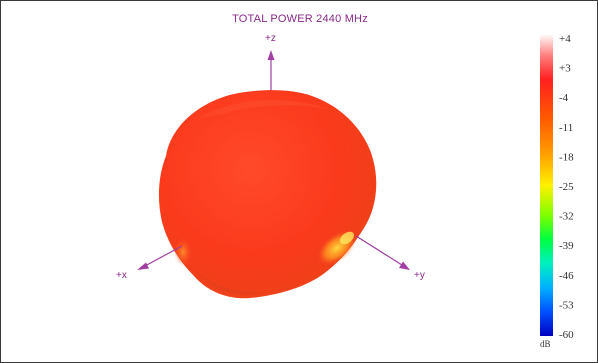 The height and width of the screenshot is (363, 598). I want to click on colorbar-tick-label: -18, so click(566, 157).